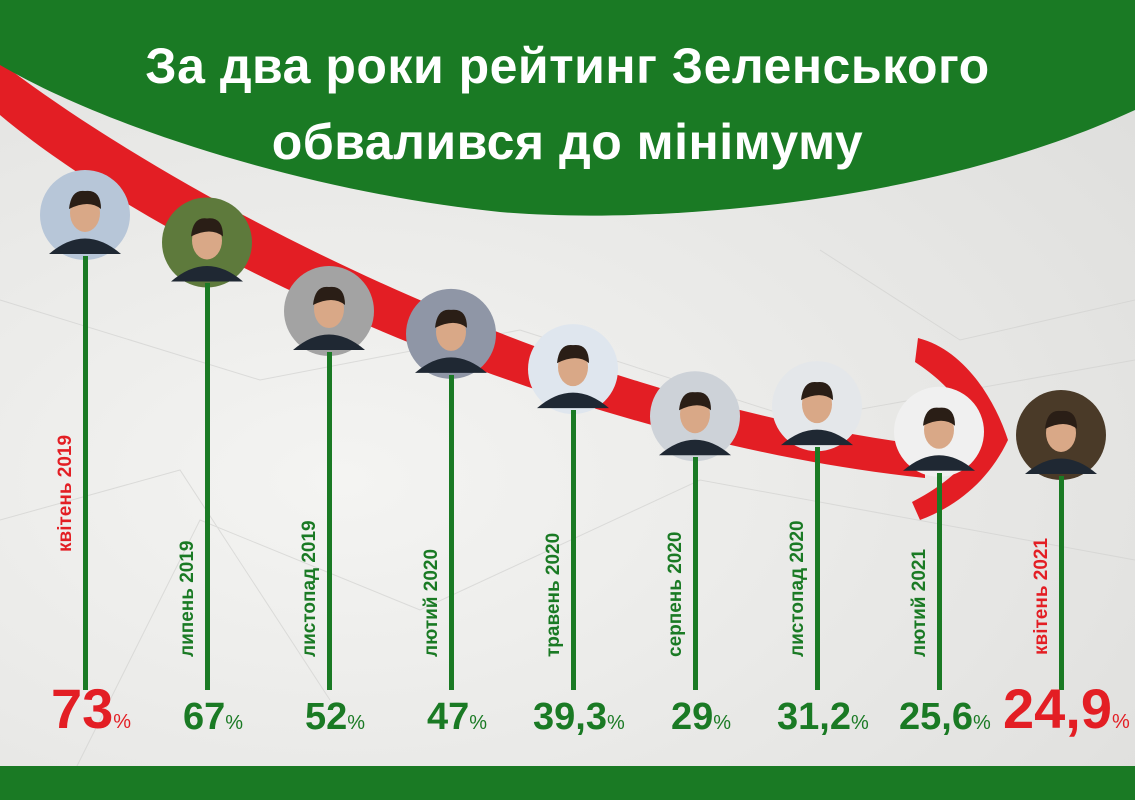 The image size is (1135, 800). I want to click on date-label: квітень 2019, so click(65, 493).